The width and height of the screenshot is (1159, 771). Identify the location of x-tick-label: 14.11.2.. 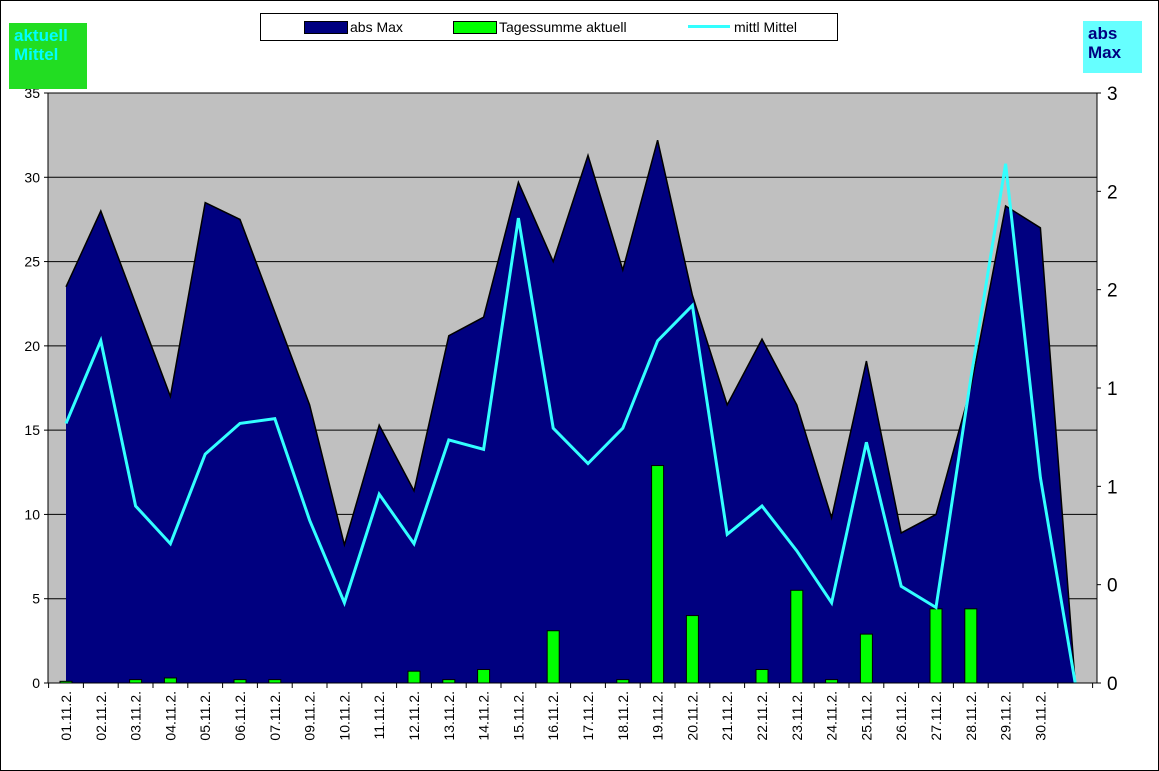
(484, 716).